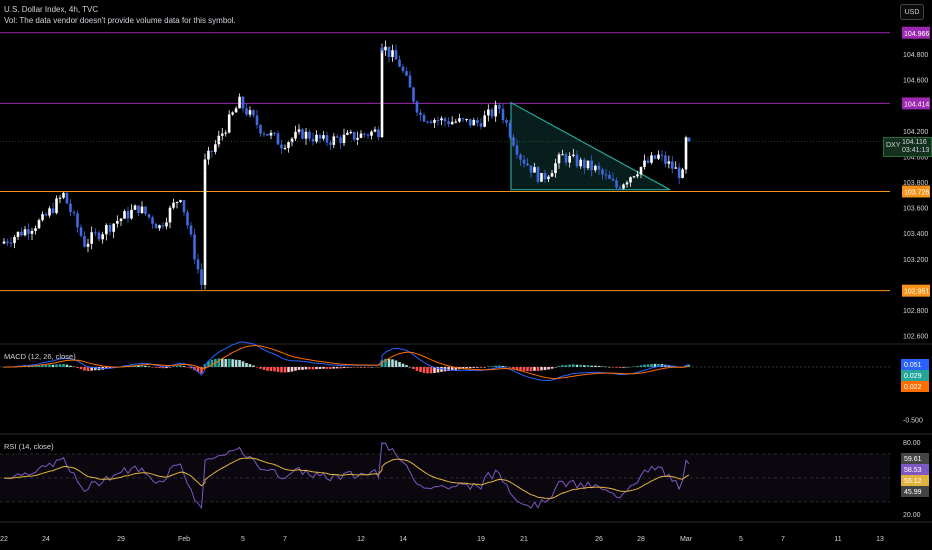  I want to click on chart-title: U.S. Dollar Index, 4h, TVC, so click(51, 9).